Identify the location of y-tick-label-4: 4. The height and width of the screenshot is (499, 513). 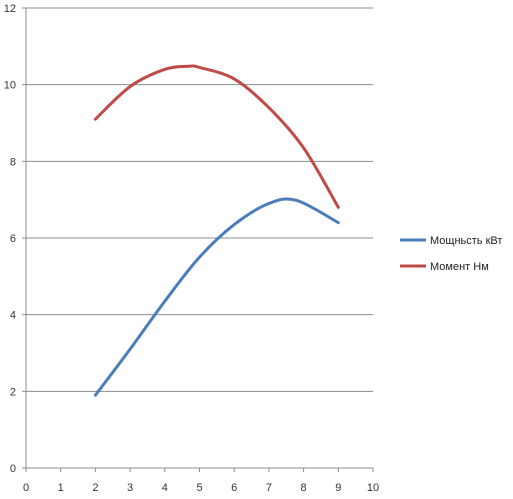
(13, 316).